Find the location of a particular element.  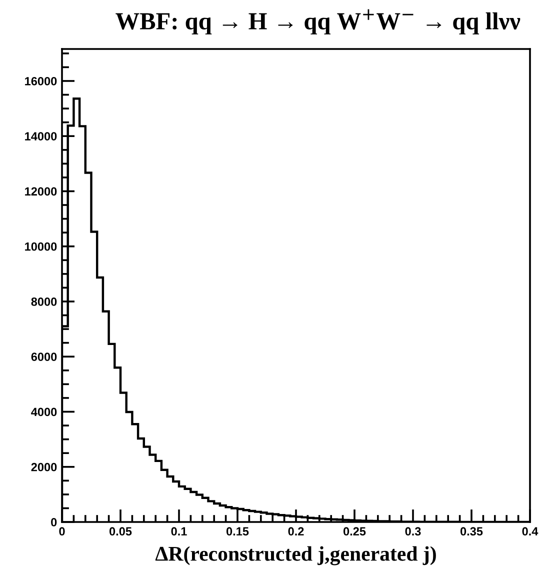

y-tick-label: 14000 is located at coordinates (41, 136).